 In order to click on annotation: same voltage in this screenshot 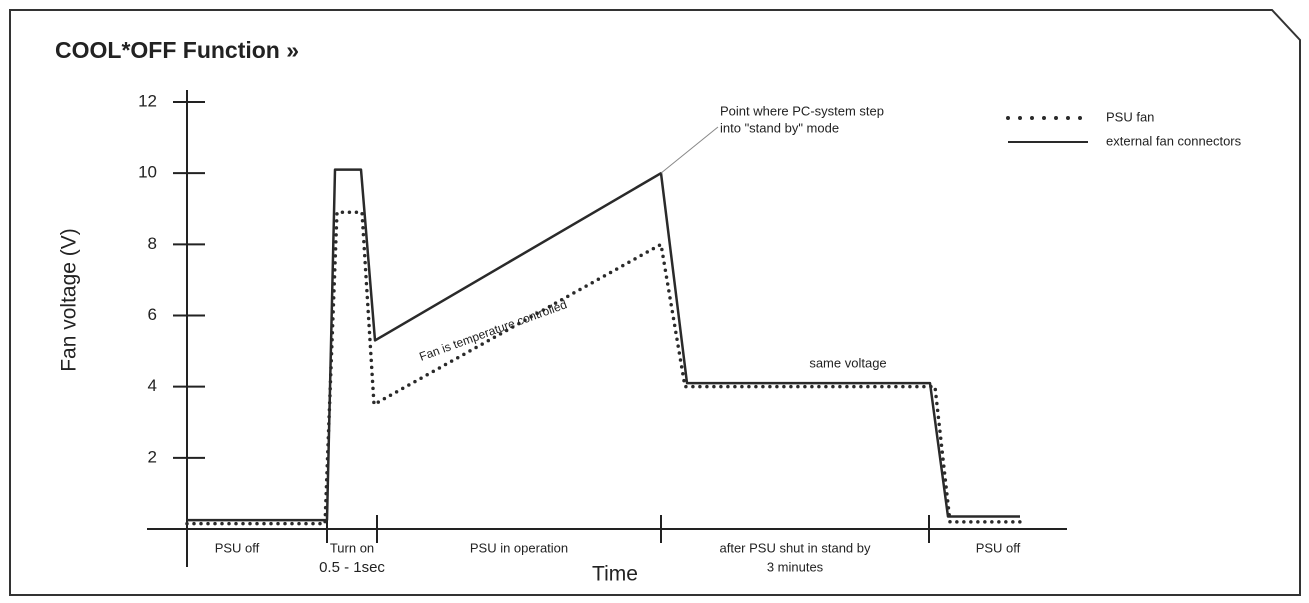, I will do `click(847, 362)`.